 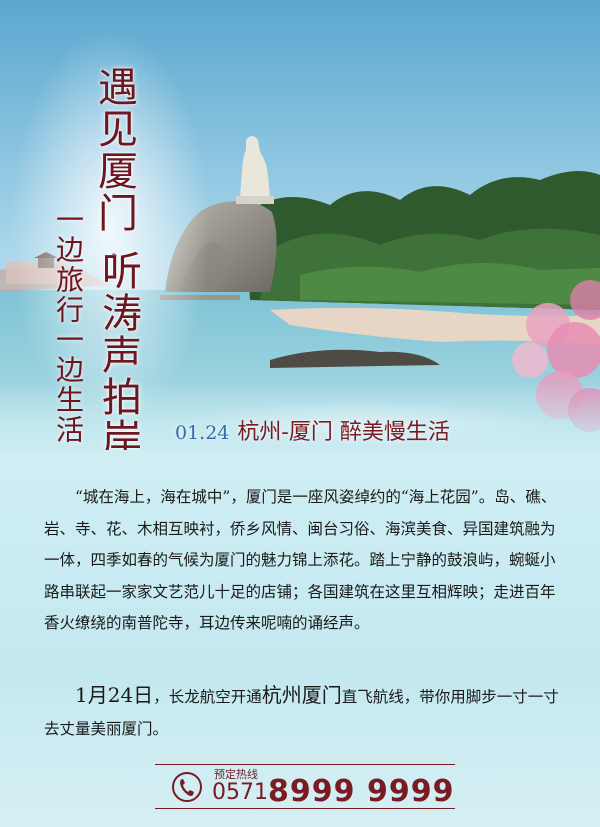 I want to click on hotline-area-code: 0571, so click(x=240, y=792).